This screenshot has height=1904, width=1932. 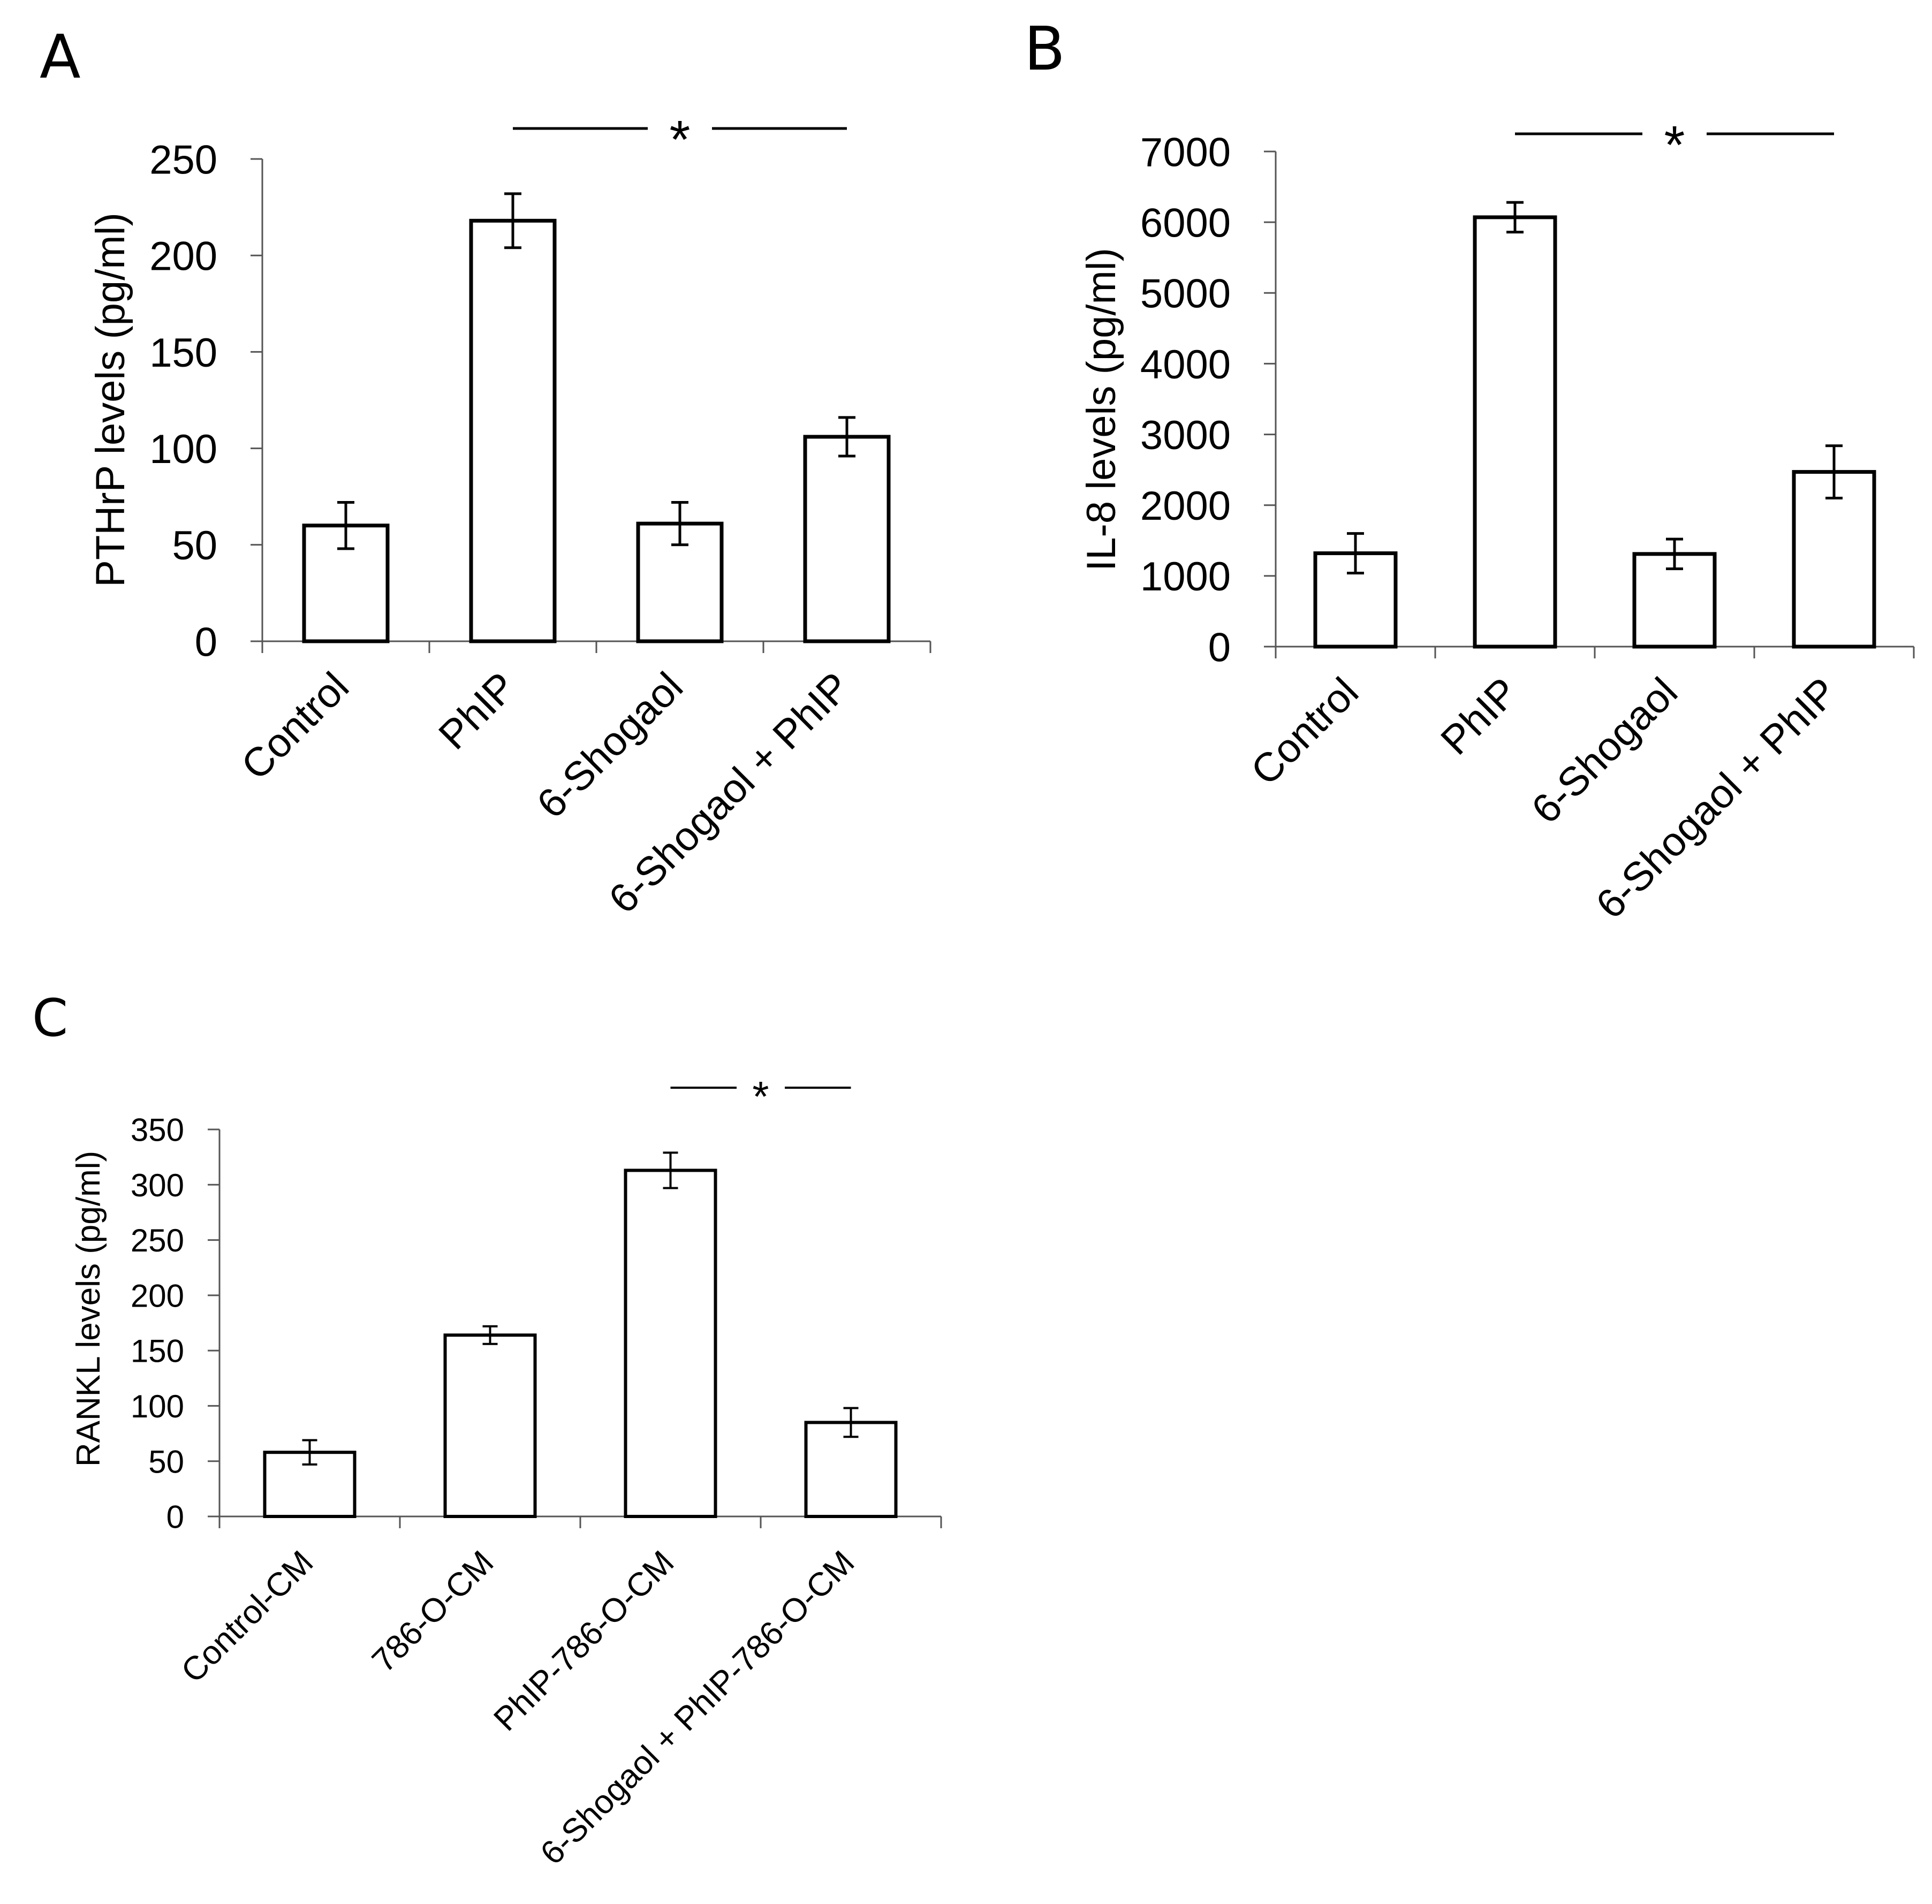 I want to click on panel-a-y-tick-label: 250, so click(x=183, y=160).